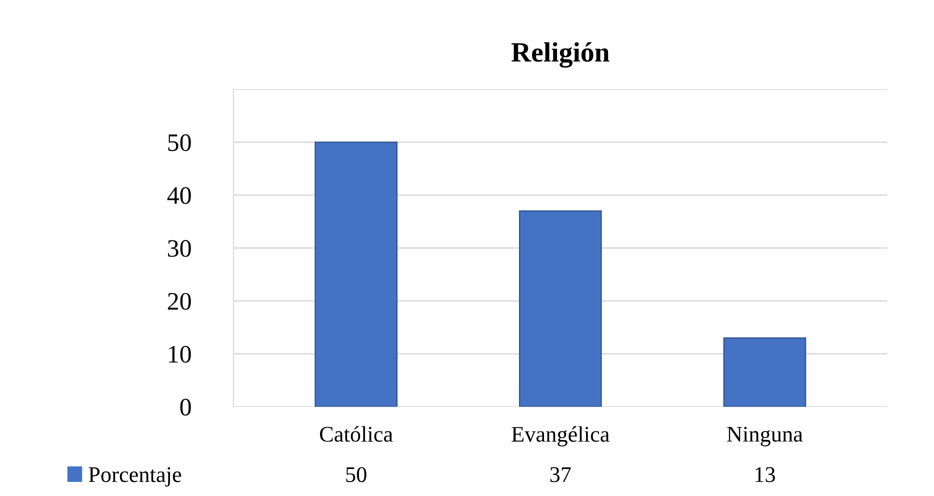 The image size is (934, 496). Describe the element at coordinates (179, 248) in the screenshot. I see `y-tick-label: 30` at that location.